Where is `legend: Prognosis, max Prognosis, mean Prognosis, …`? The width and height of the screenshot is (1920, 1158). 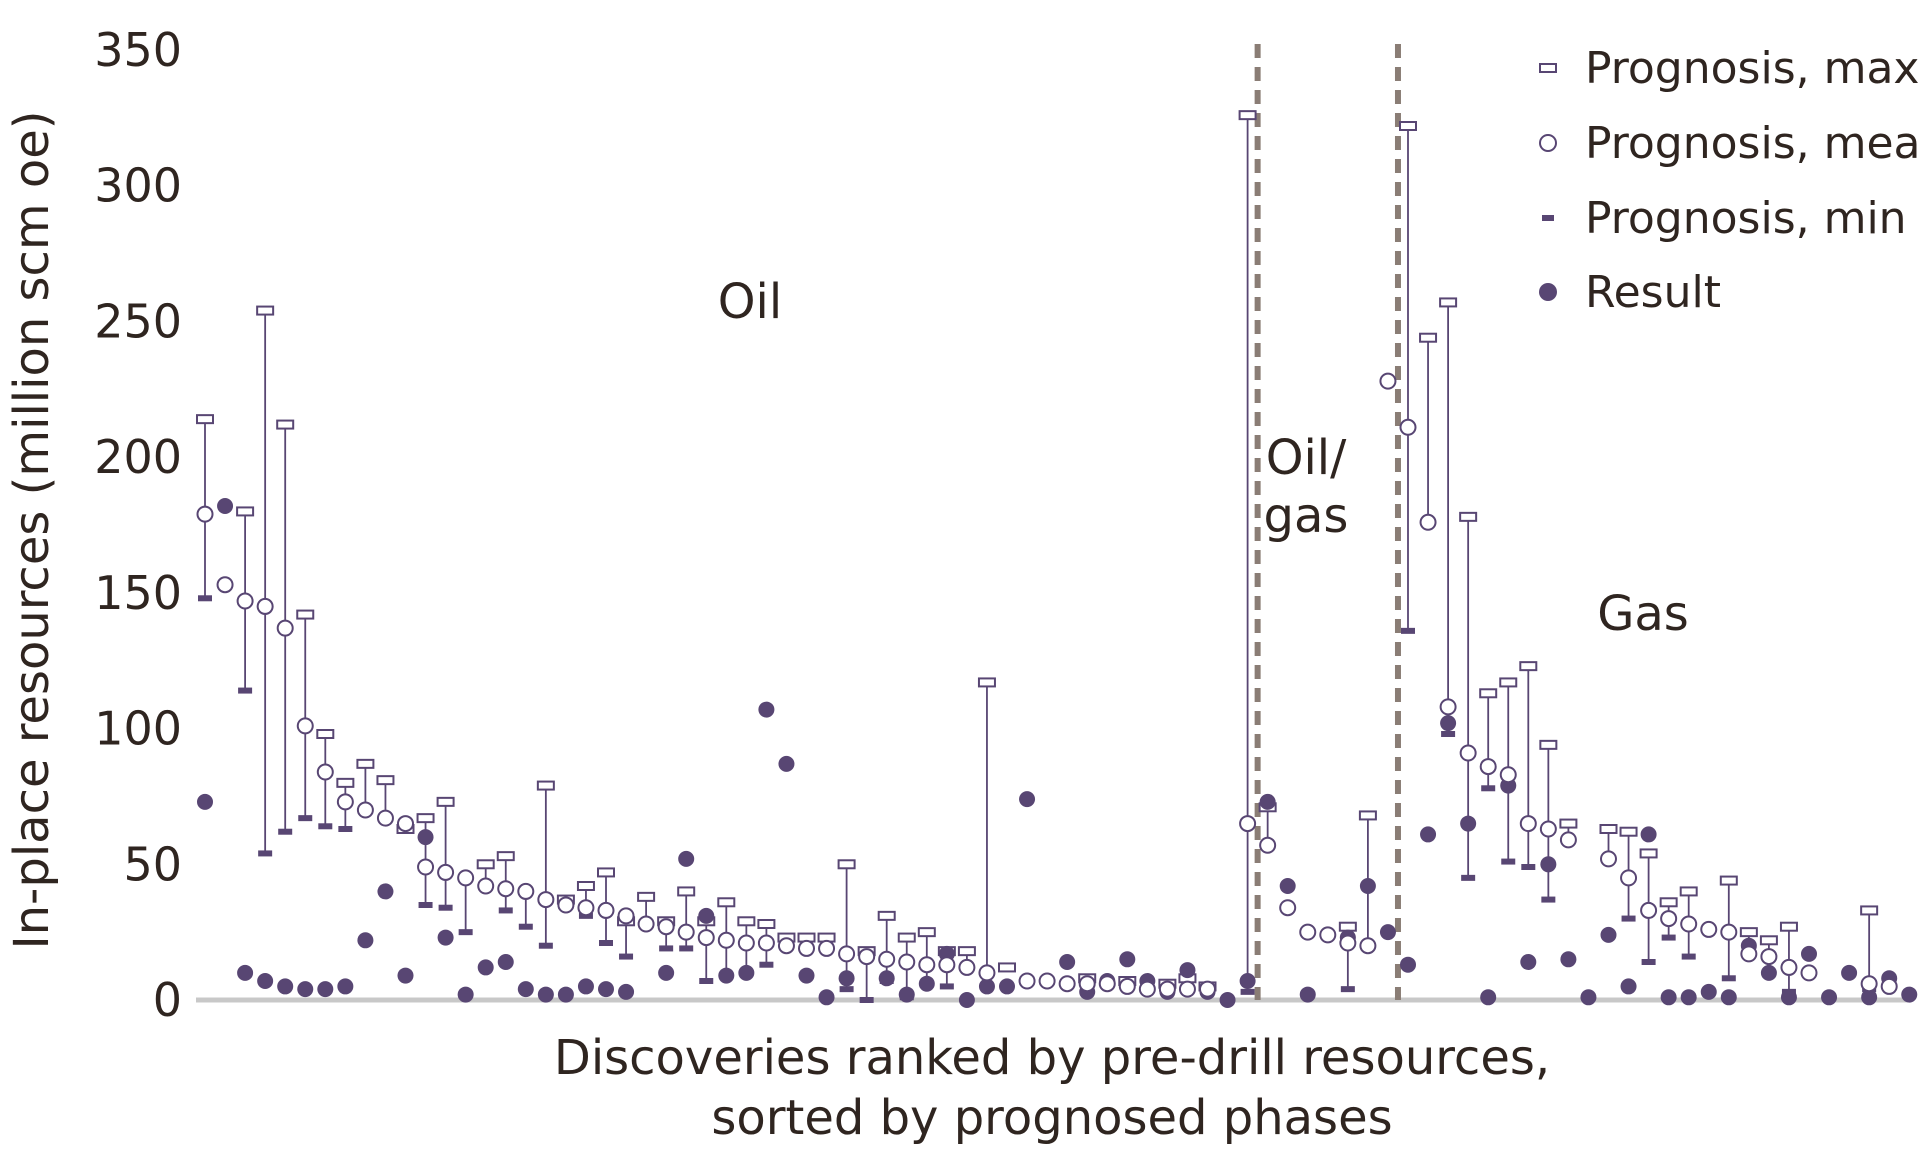
legend: Prognosis, max Prognosis, mean Prognosis, … is located at coordinates (1729, 180).